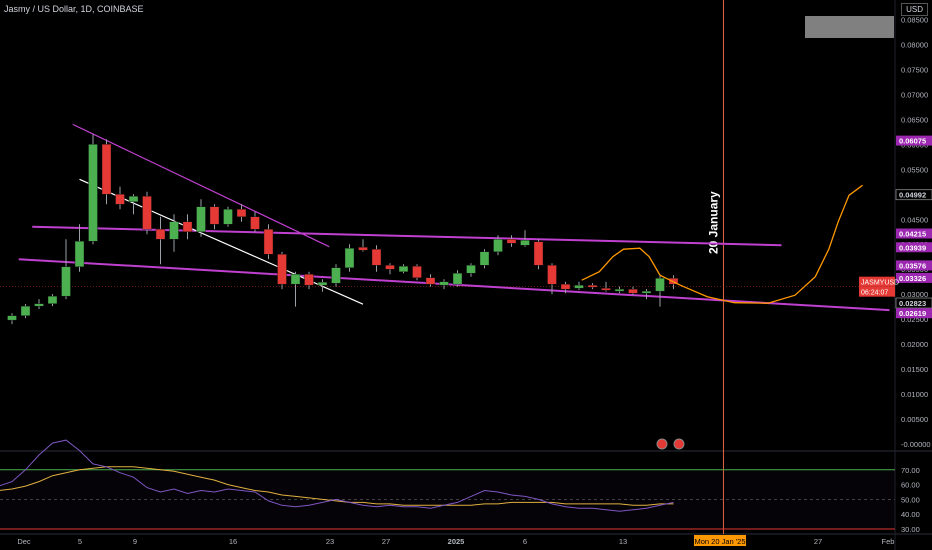 The height and width of the screenshot is (550, 932). I want to click on rsi-tick-label: 50.00, so click(910, 499).